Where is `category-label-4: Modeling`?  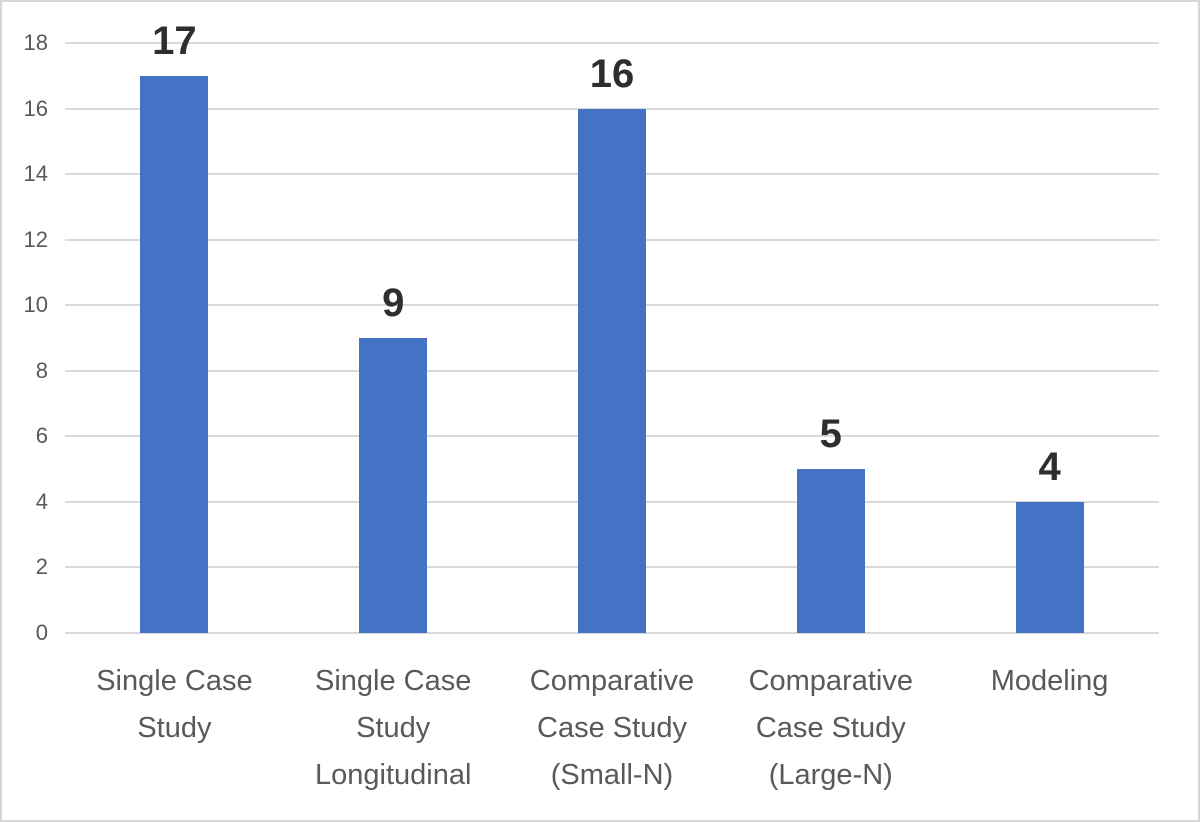 category-label-4: Modeling is located at coordinates (1049, 681).